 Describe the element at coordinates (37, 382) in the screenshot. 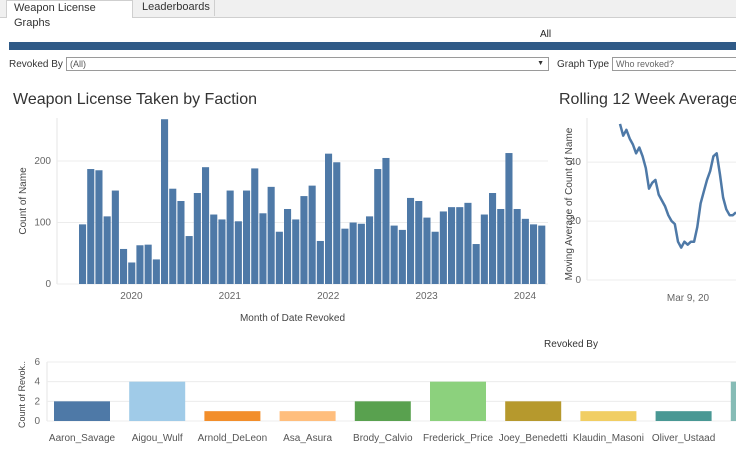

I see `y-tick-label: 4` at that location.